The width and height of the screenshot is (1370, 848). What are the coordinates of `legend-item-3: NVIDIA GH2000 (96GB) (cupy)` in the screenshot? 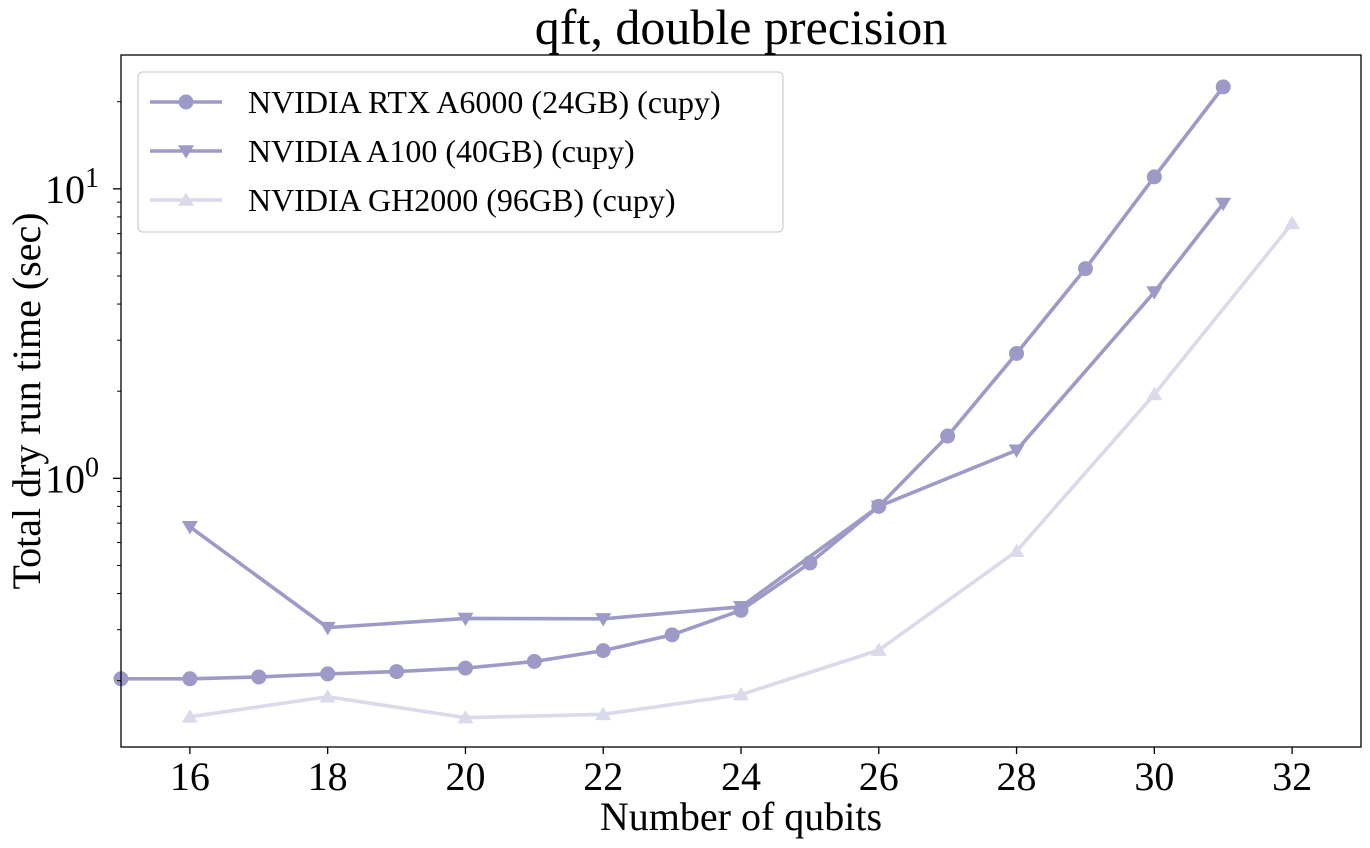 It's located at (412, 200).